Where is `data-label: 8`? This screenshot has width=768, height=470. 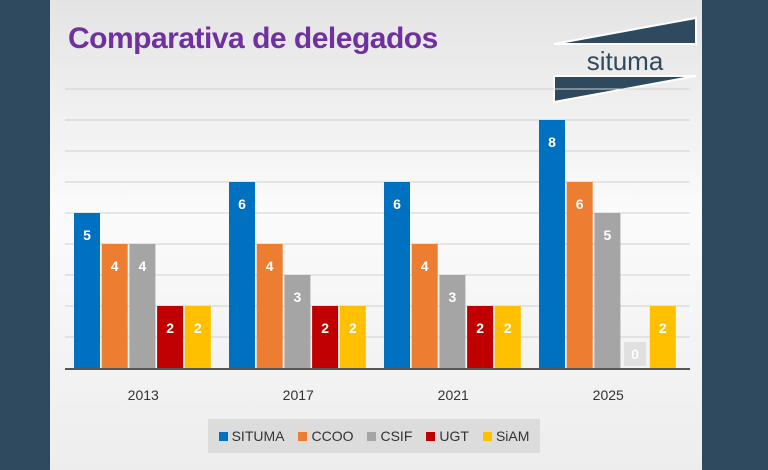
data-label: 8 is located at coordinates (552, 142).